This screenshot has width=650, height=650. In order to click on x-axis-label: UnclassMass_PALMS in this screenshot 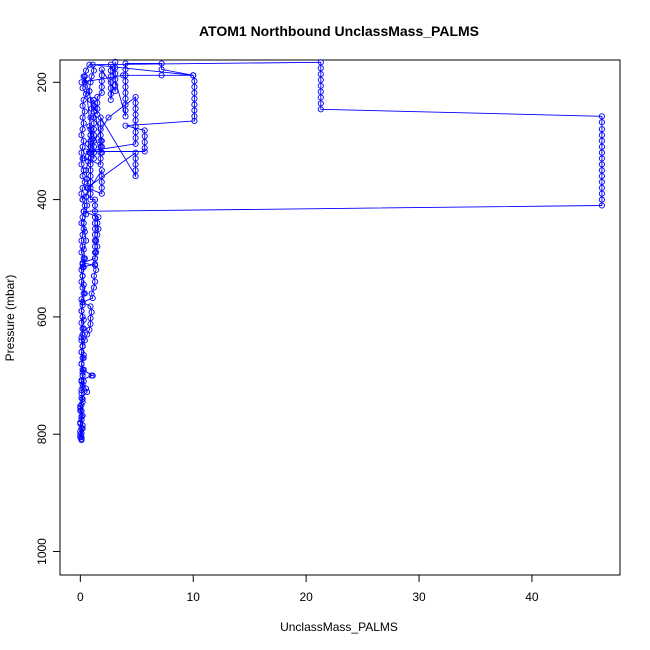, I will do `click(339, 627)`.